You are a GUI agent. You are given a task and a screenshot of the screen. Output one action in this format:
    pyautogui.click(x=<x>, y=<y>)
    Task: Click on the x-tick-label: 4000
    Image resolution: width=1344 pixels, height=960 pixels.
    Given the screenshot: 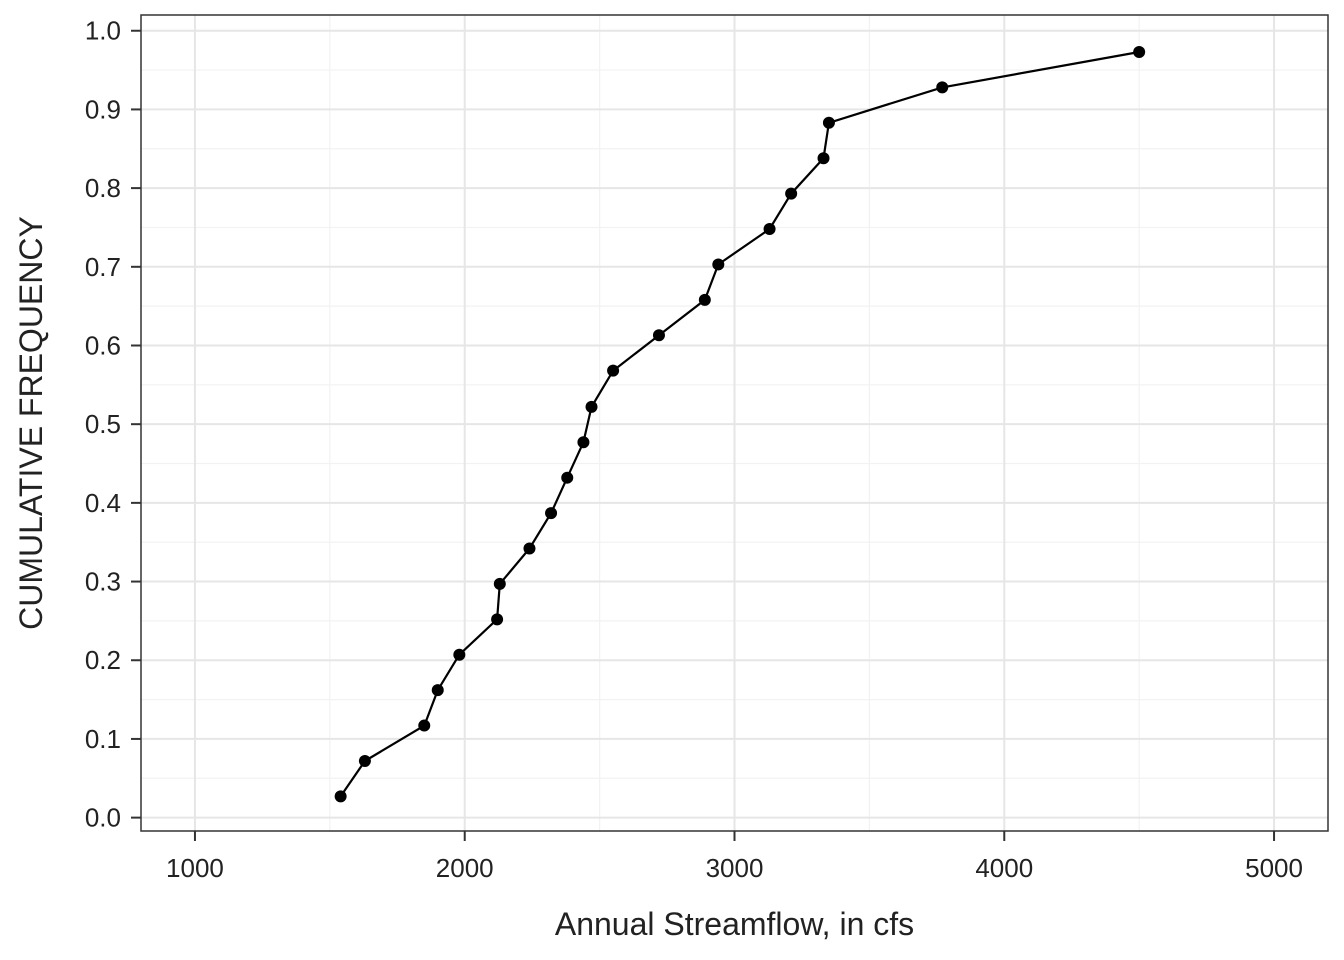 What is the action you would take?
    pyautogui.click(x=1004, y=868)
    